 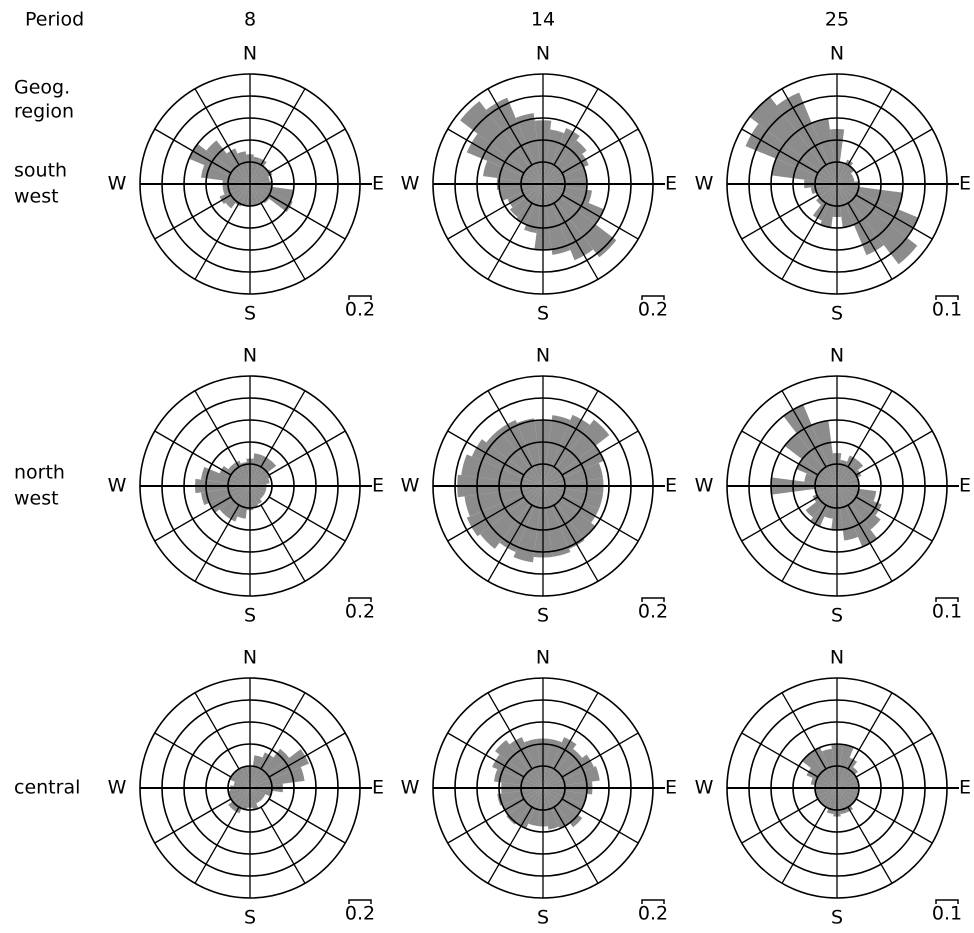 I want to click on scale-label: 0.1, so click(x=947, y=914).